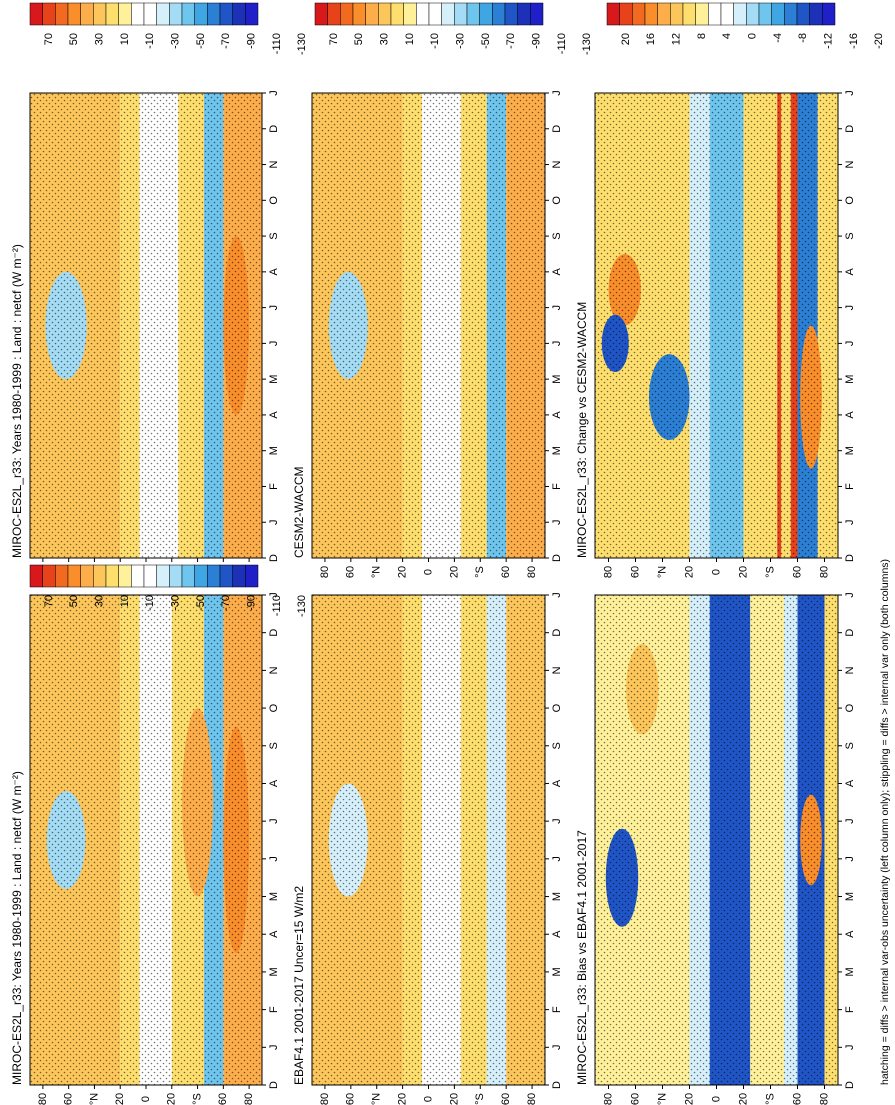  I want to click on colorbar-label: 30, so click(100, 601).